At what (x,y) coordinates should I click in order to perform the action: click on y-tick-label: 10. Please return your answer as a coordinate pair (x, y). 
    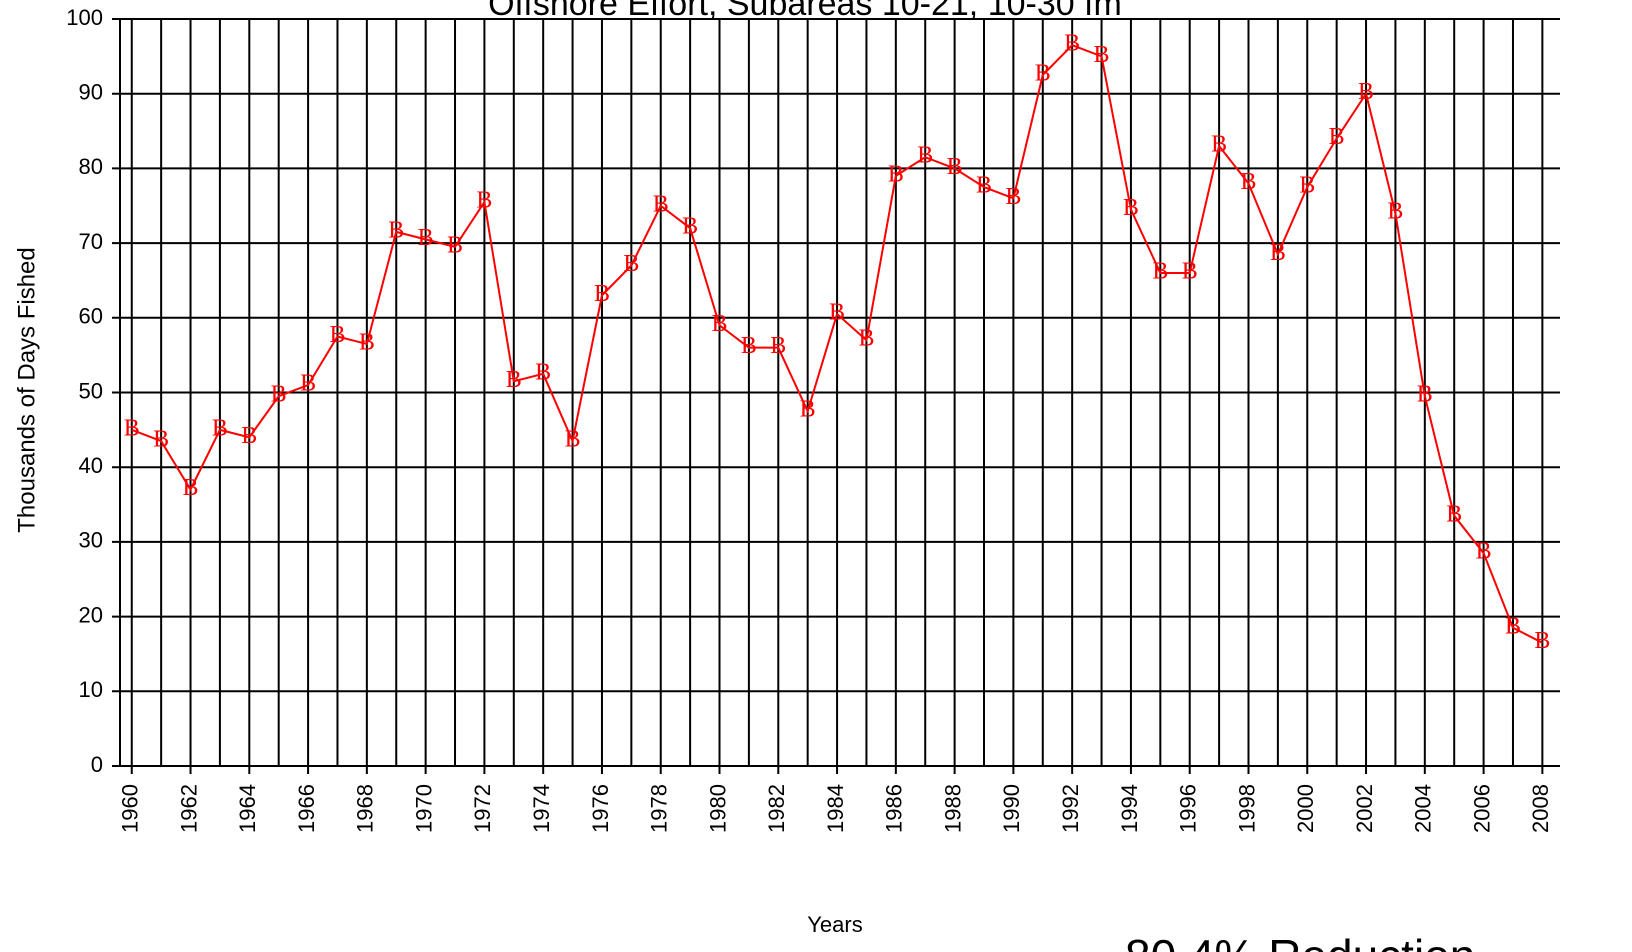
    Looking at the image, I should click on (91, 689).